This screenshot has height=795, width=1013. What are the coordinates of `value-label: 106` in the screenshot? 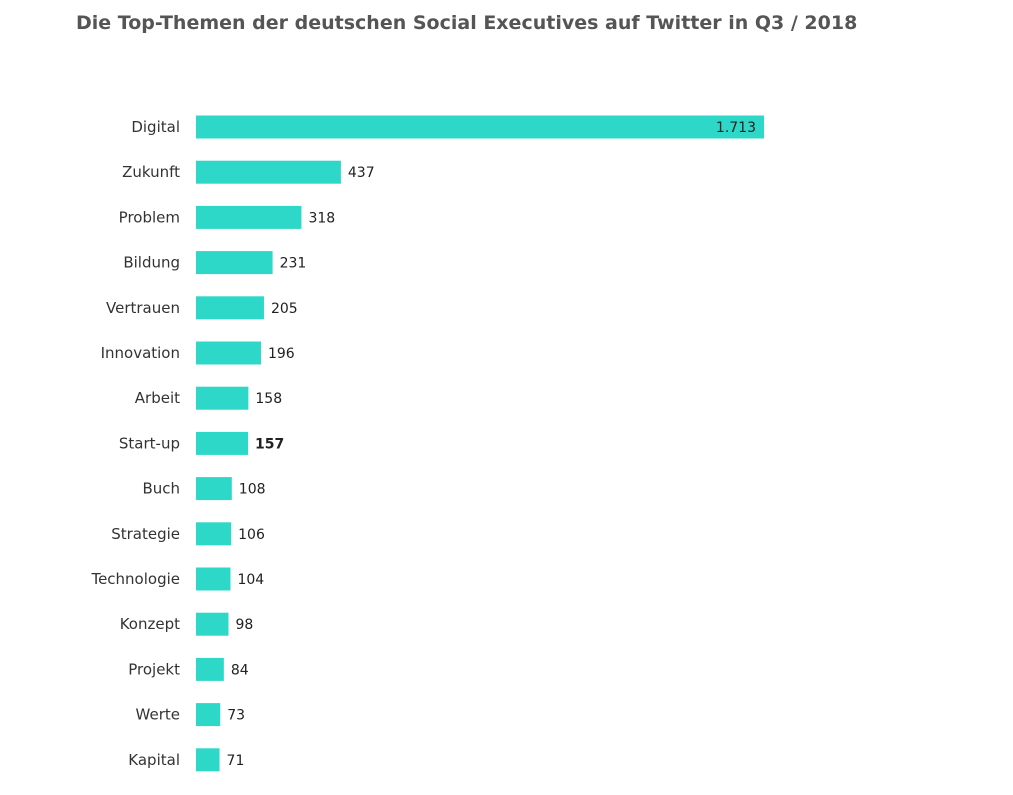 It's located at (251, 535).